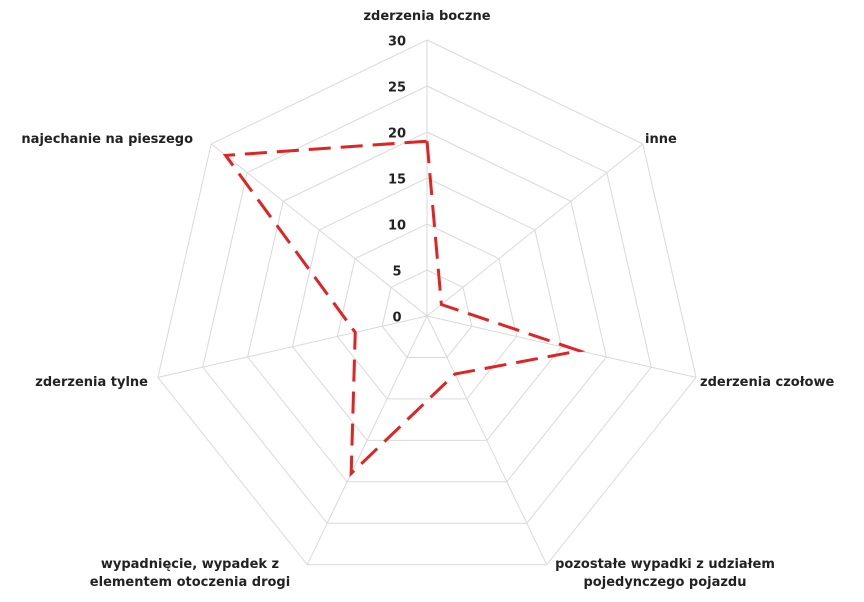 Image resolution: width=864 pixels, height=602 pixels. Describe the element at coordinates (396, 272) in the screenshot. I see `y-tick-label: 5` at that location.